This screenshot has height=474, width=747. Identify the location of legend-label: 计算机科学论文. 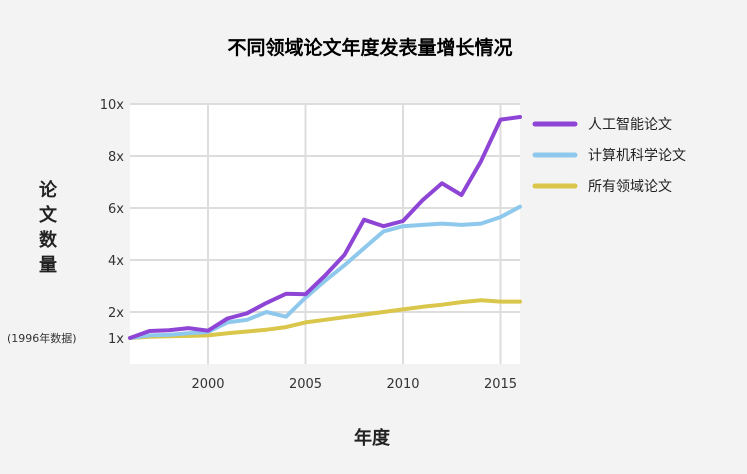
(637, 156).